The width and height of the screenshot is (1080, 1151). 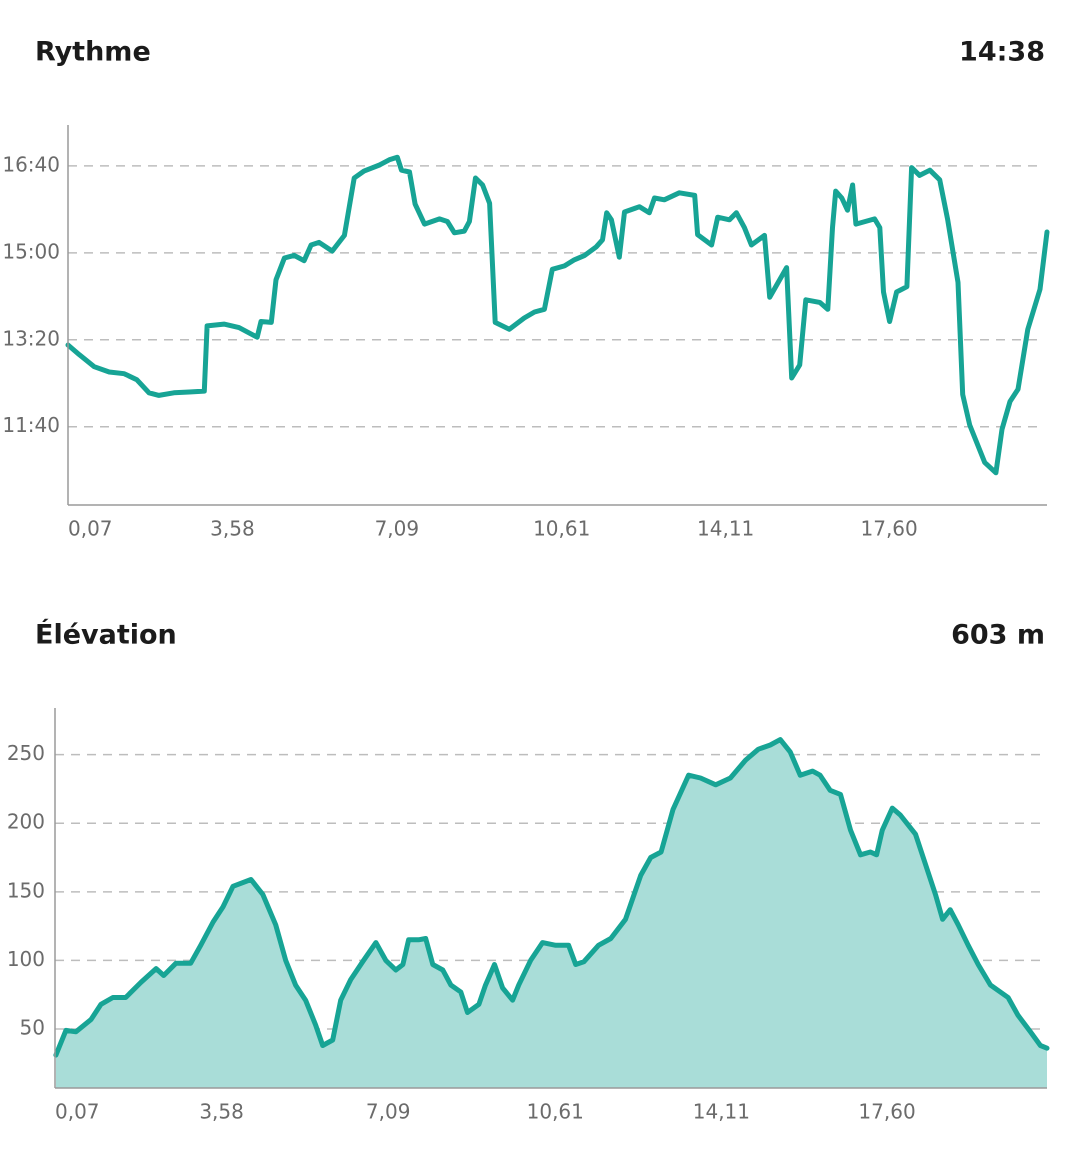 I want to click on chart-summary: 14:38, so click(x=1002, y=52).